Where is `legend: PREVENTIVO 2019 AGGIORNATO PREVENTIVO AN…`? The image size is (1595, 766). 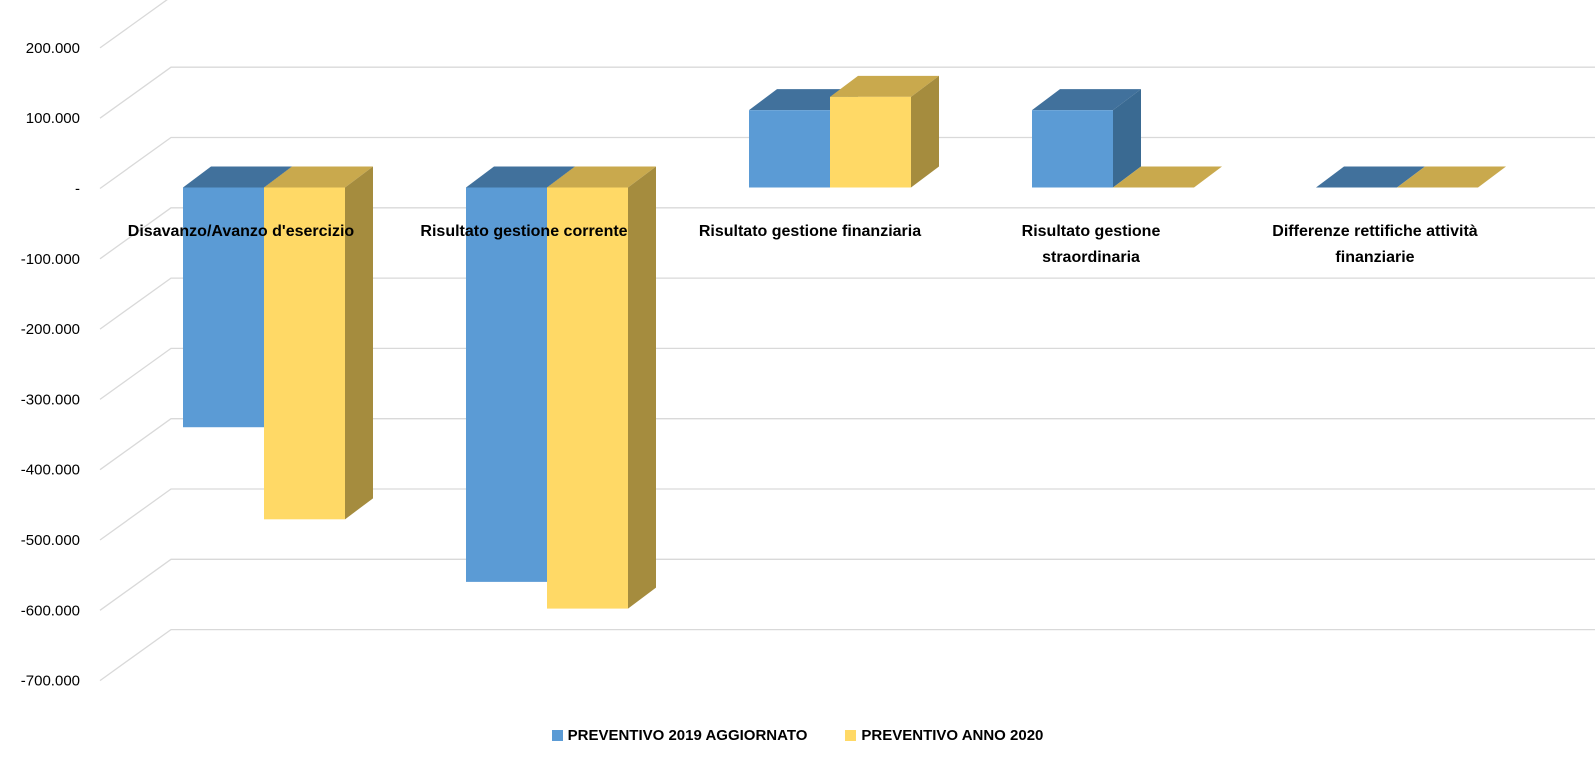
legend: PREVENTIVO 2019 AGGIORNATO PREVENTIVO AN… is located at coordinates (797, 735).